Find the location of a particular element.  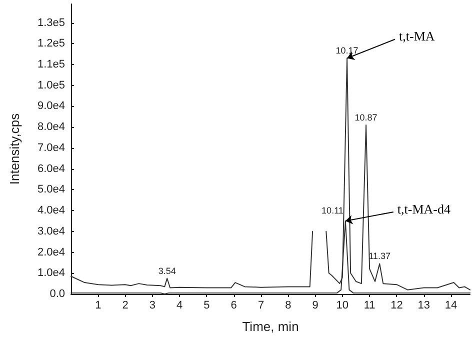

y-tick-label: 4.0e4 is located at coordinates (51, 210).